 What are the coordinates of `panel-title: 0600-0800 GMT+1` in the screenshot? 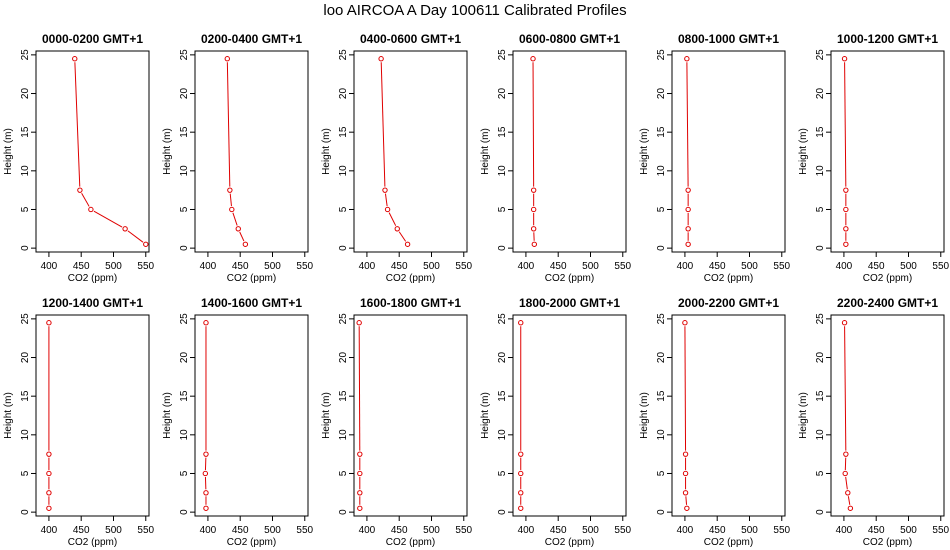 It's located at (569, 39).